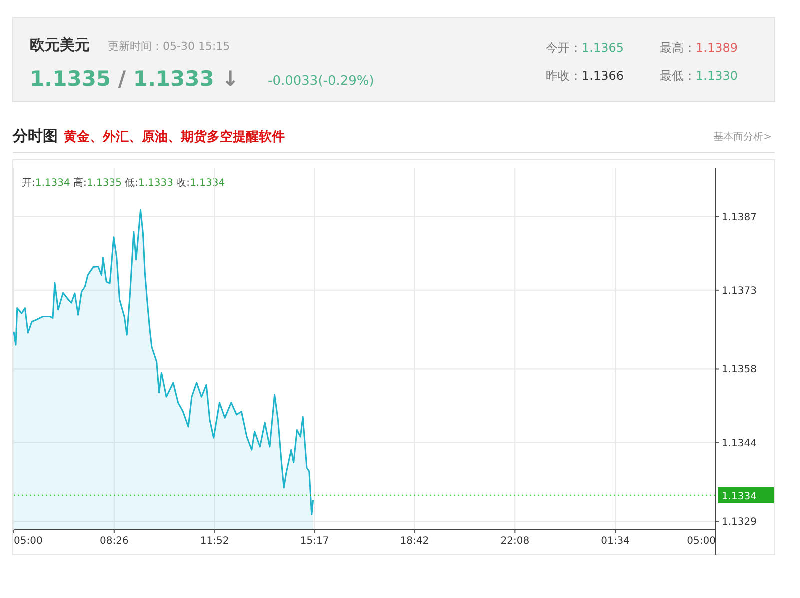 This screenshot has height=598, width=800. What do you see at coordinates (739, 522) in the screenshot?
I see `y-tick-label: 1.1329` at bounding box center [739, 522].